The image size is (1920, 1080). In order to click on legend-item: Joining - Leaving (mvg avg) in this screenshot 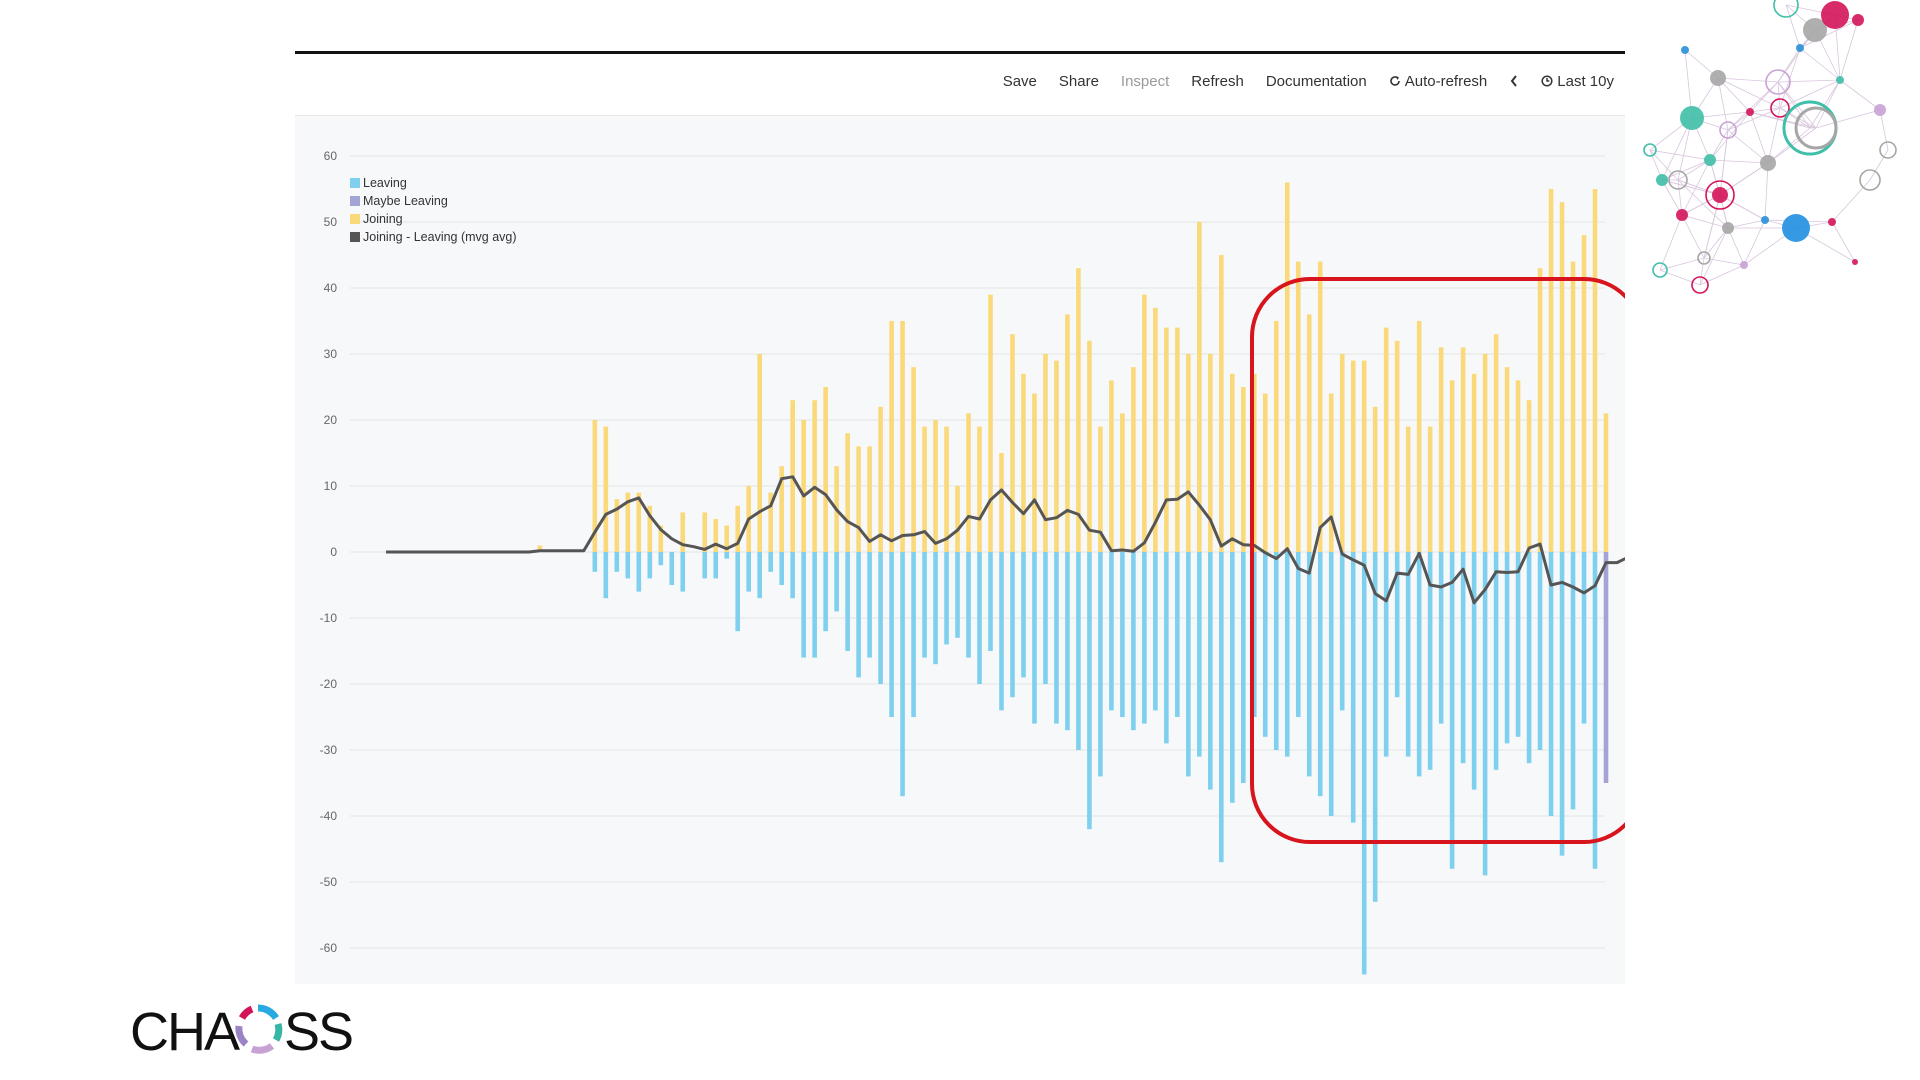, I will do `click(433, 237)`.